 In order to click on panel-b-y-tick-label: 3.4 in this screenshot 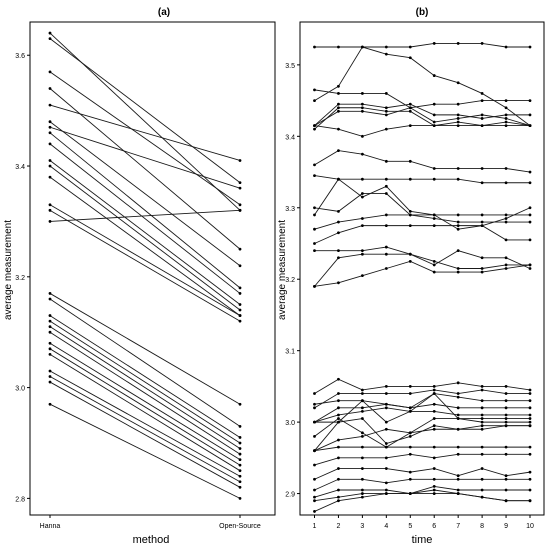, I will do `click(290, 137)`.